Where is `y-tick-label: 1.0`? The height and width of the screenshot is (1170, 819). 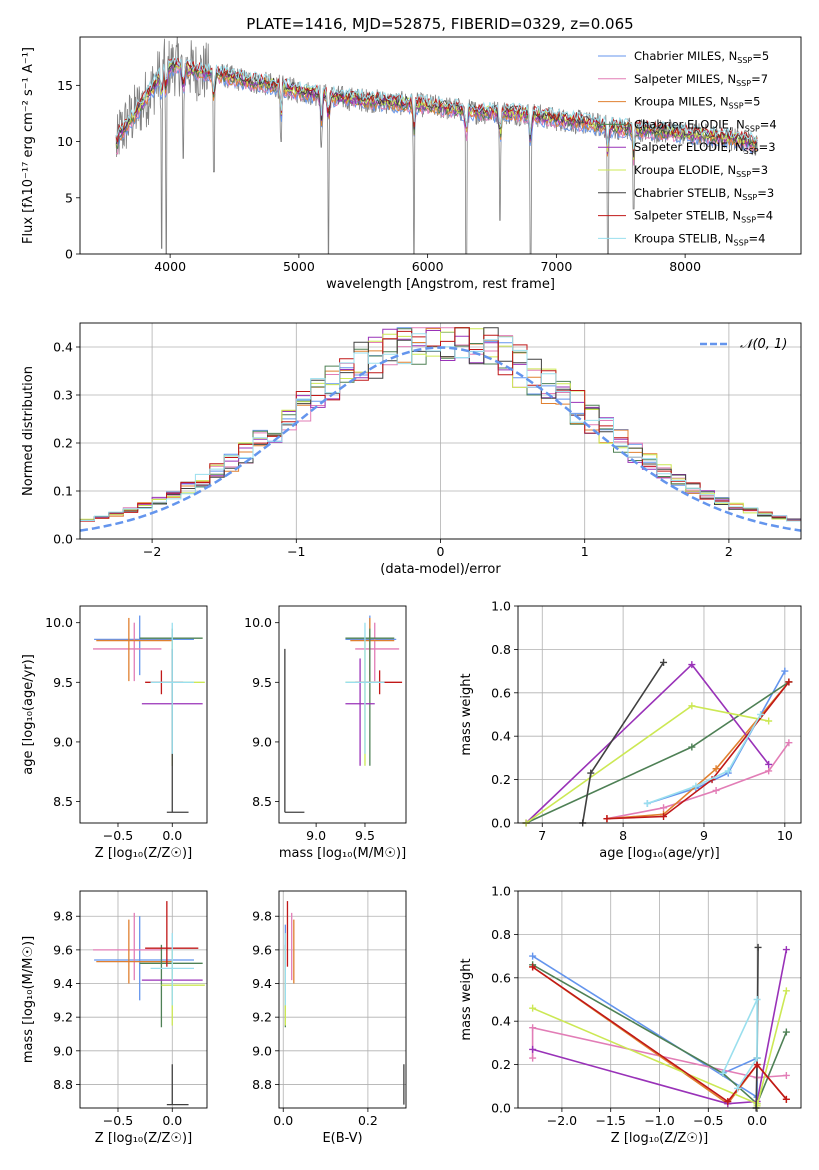
y-tick-label: 1.0 is located at coordinates (501, 606).